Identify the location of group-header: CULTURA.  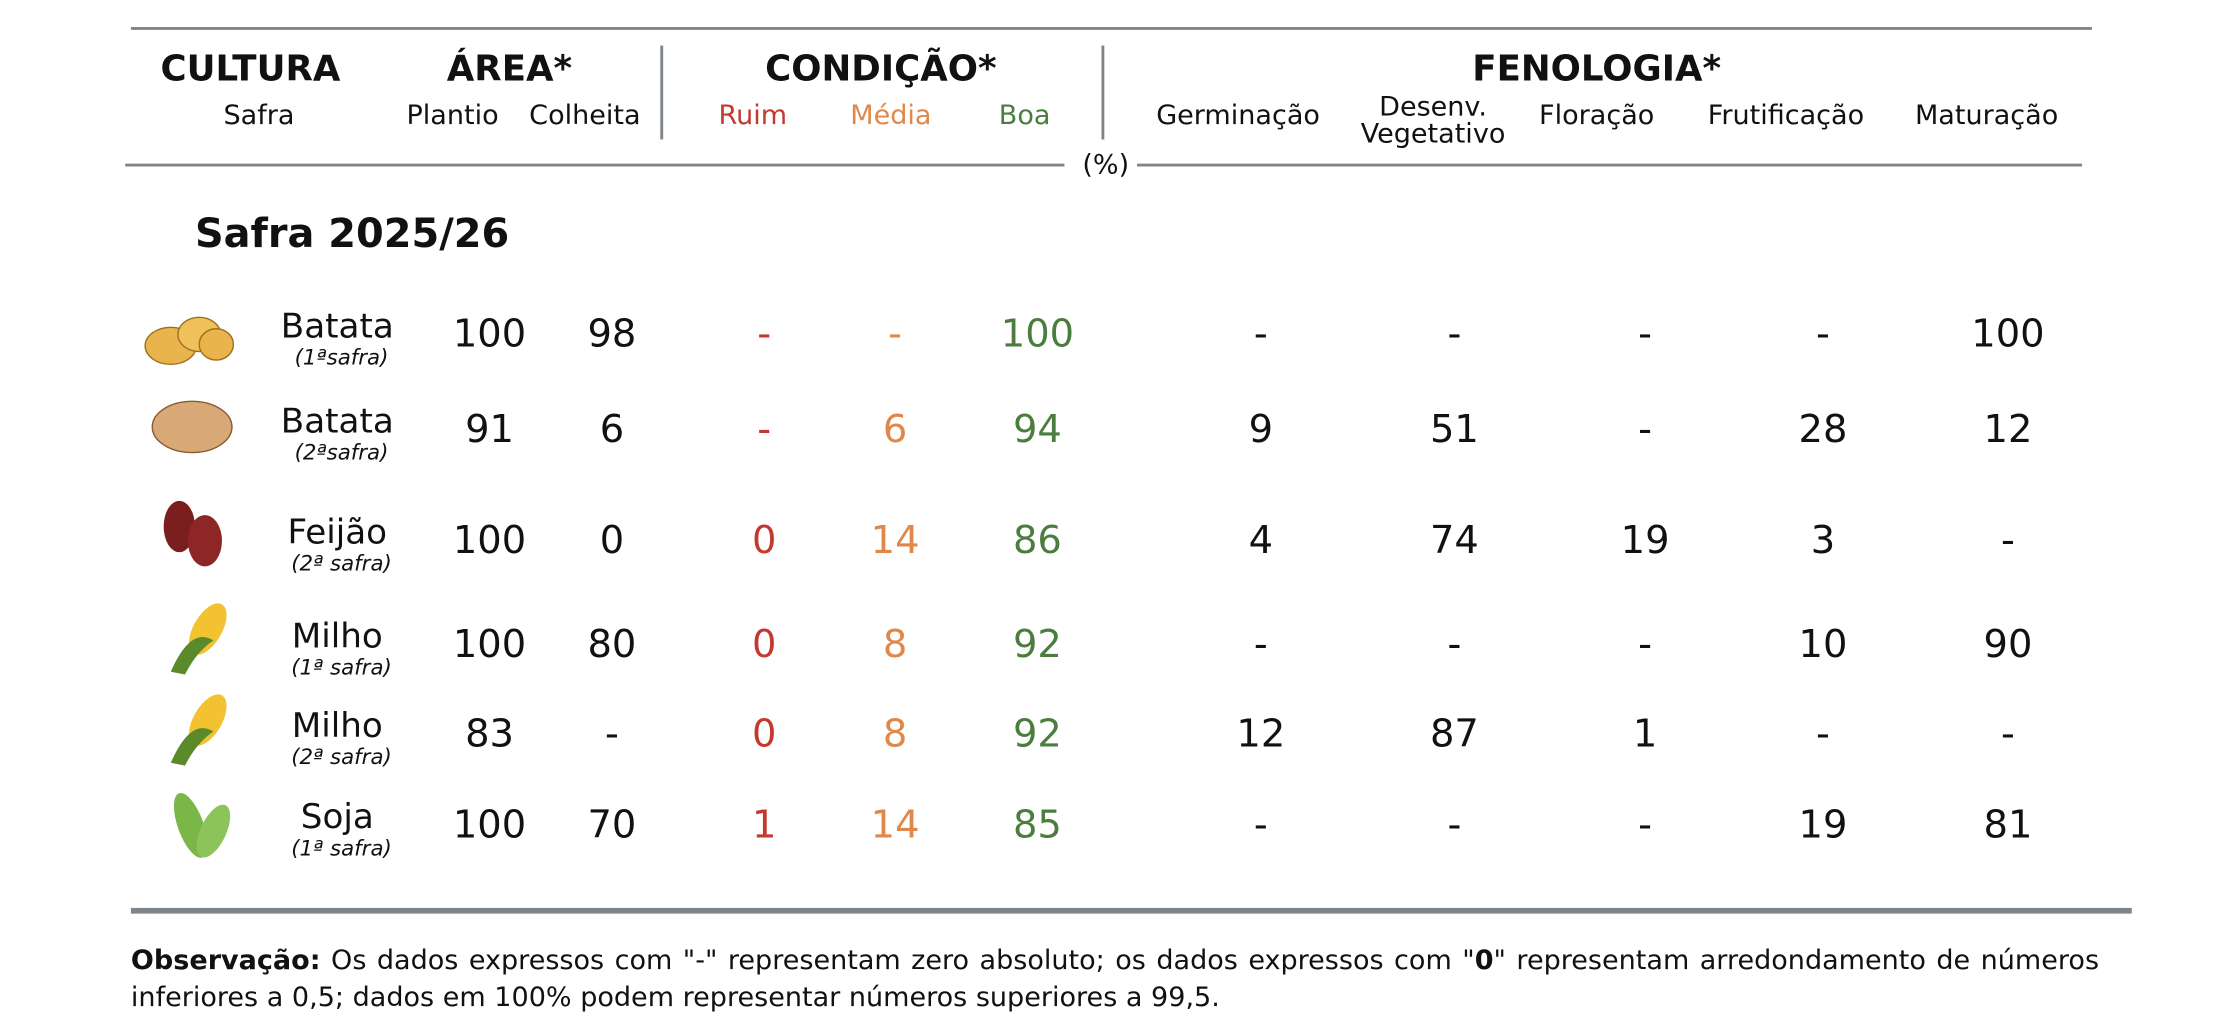
(250, 68).